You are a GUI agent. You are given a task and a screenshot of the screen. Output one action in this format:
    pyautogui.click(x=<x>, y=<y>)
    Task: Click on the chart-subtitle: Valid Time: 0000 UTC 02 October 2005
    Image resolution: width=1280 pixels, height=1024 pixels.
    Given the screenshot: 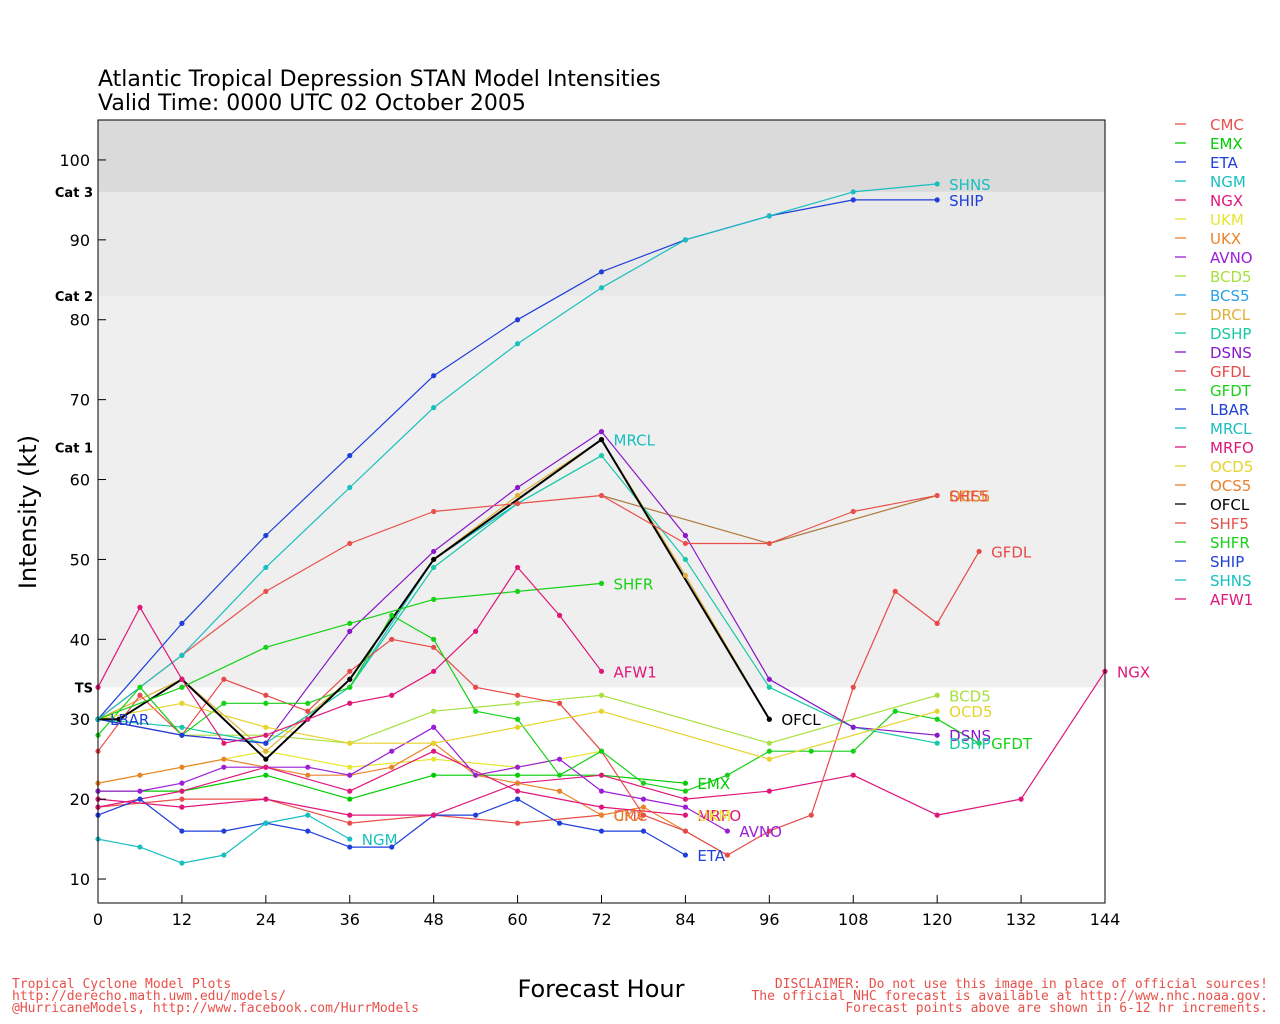 What is the action you would take?
    pyautogui.click(x=312, y=103)
    